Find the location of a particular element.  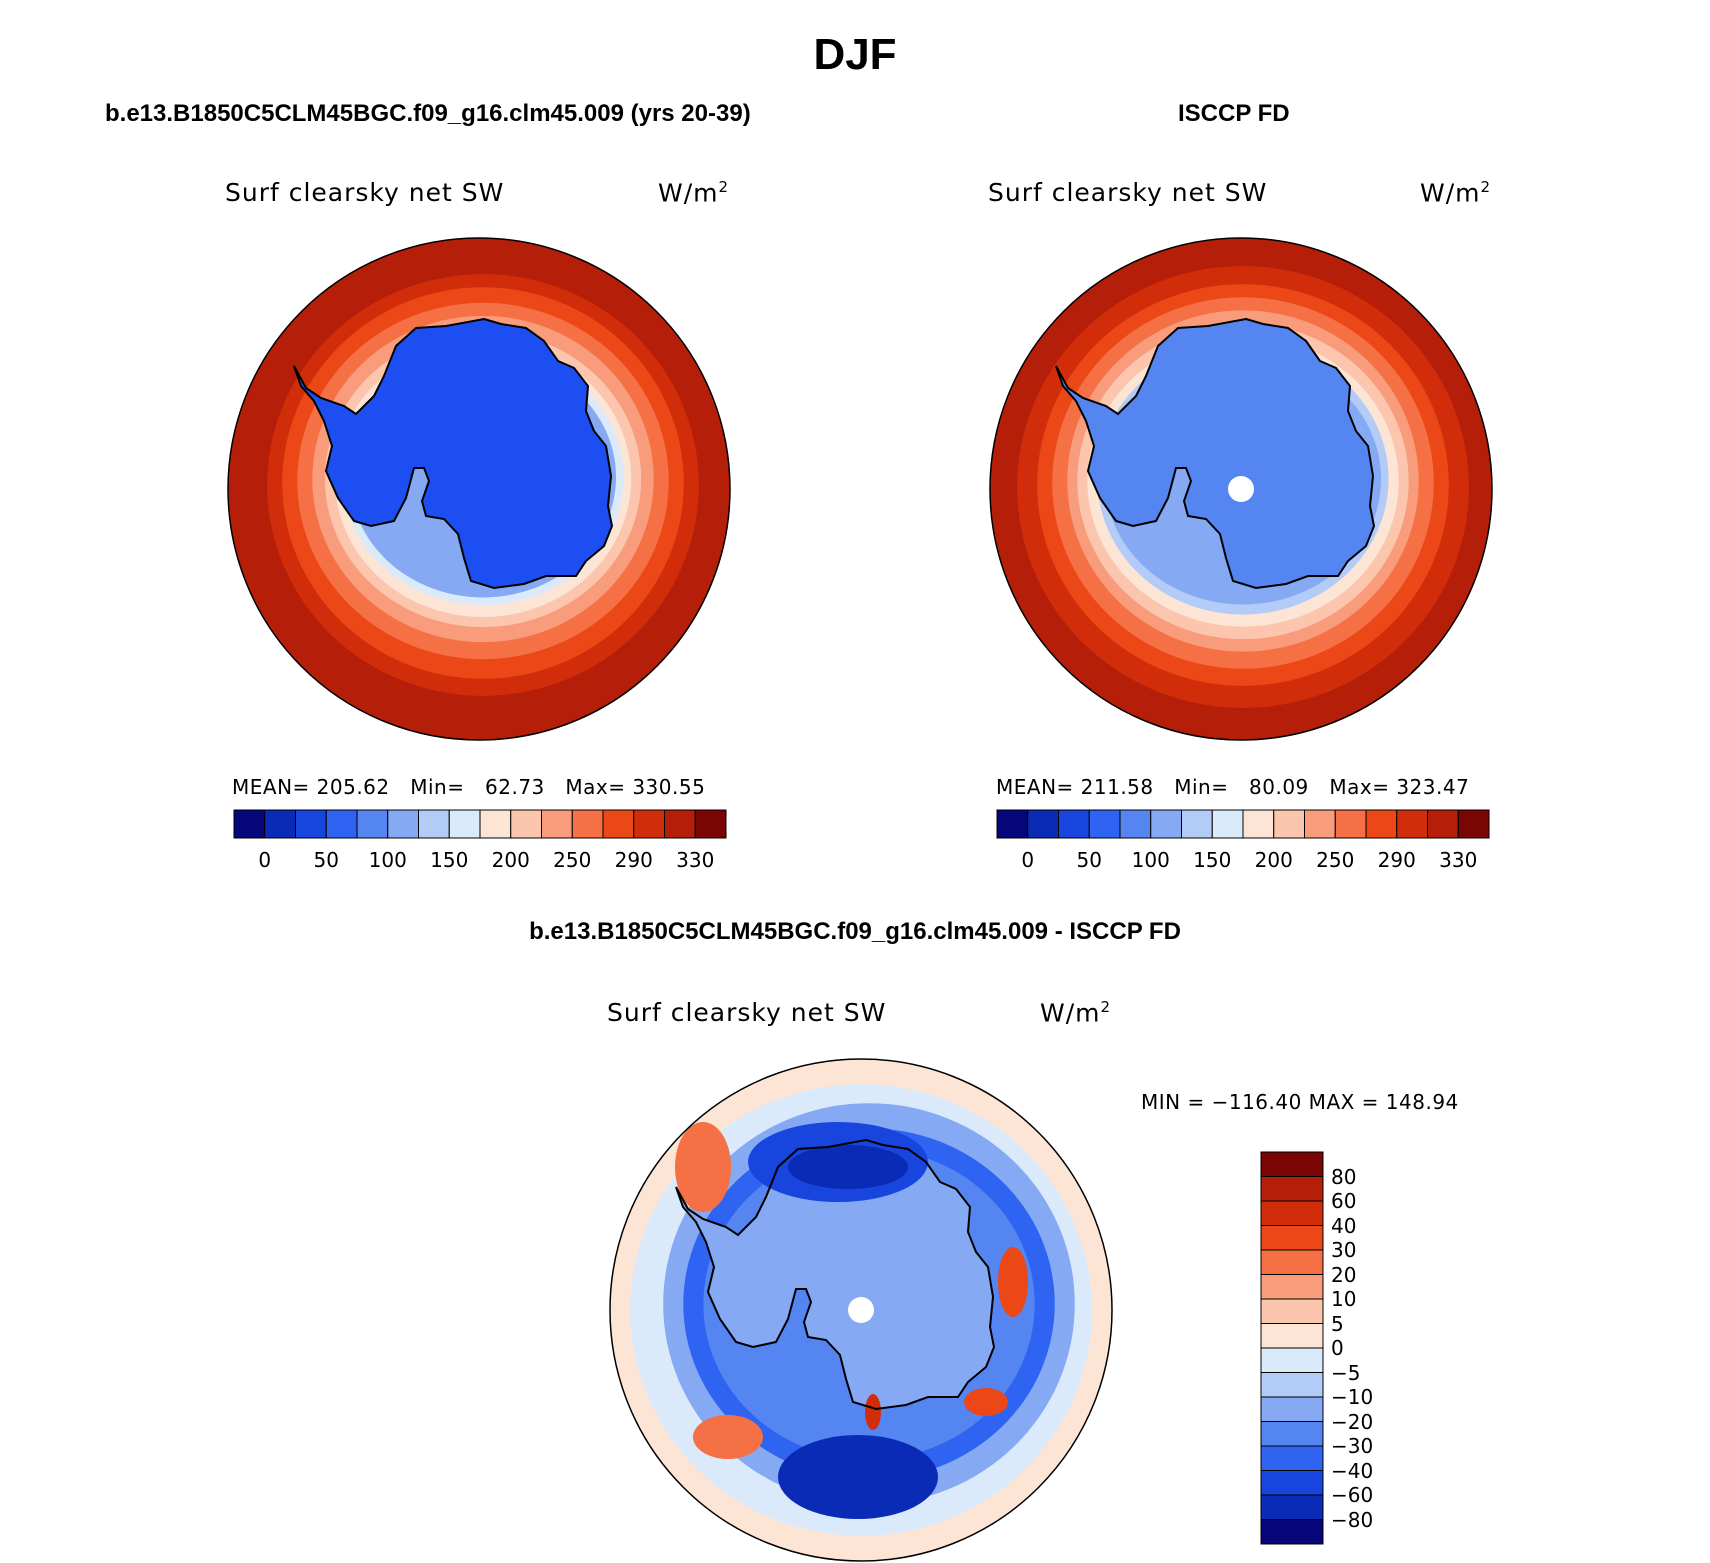

panel-3-units: W/m2 is located at coordinates (1076, 1013).